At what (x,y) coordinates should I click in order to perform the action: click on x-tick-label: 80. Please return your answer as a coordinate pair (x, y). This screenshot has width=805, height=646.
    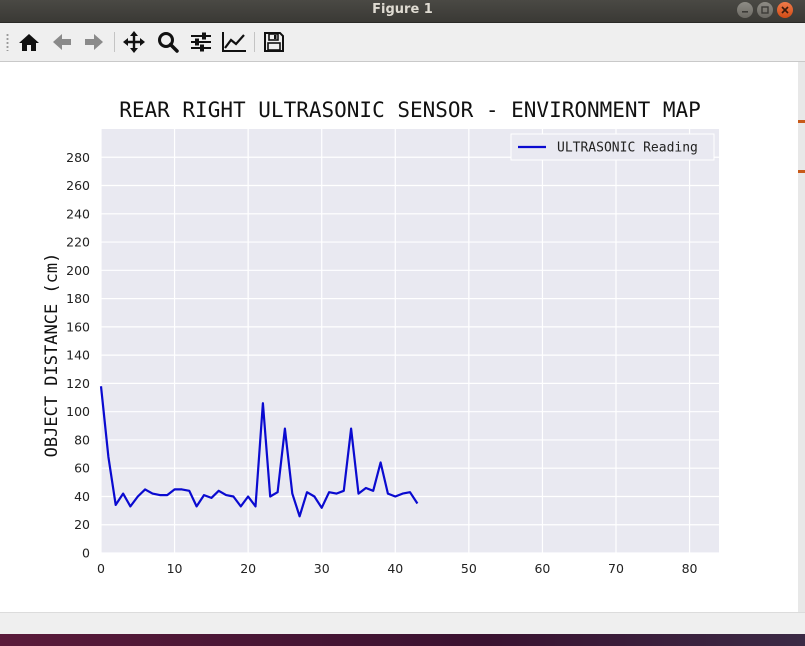
    Looking at the image, I should click on (690, 568).